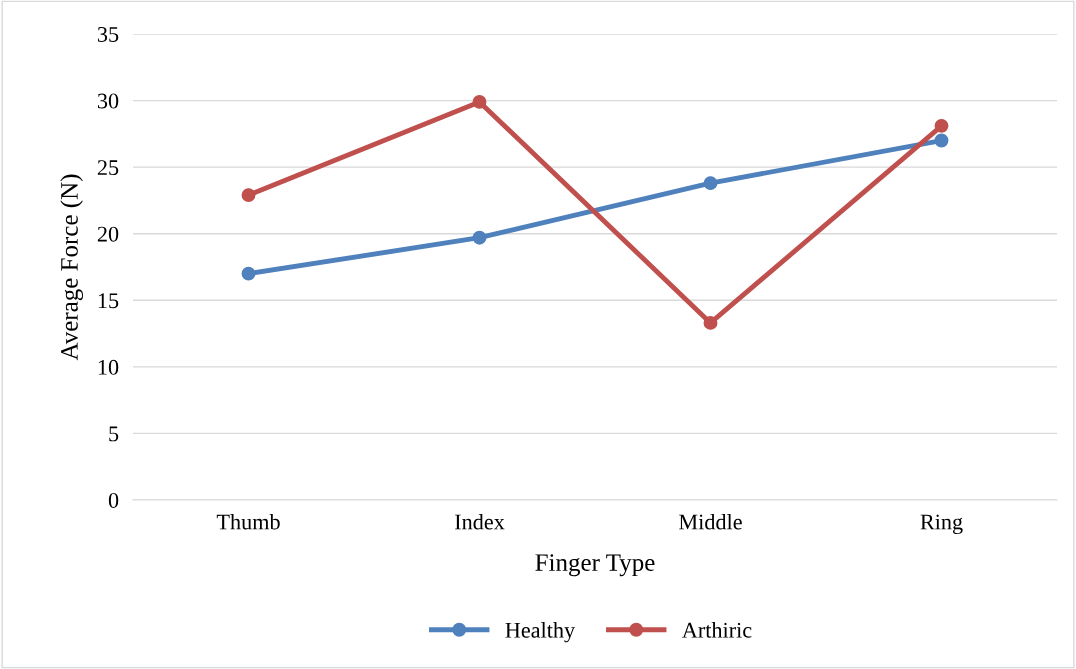  Describe the element at coordinates (71, 267) in the screenshot. I see `y-axis-title: Average Force (N)` at that location.